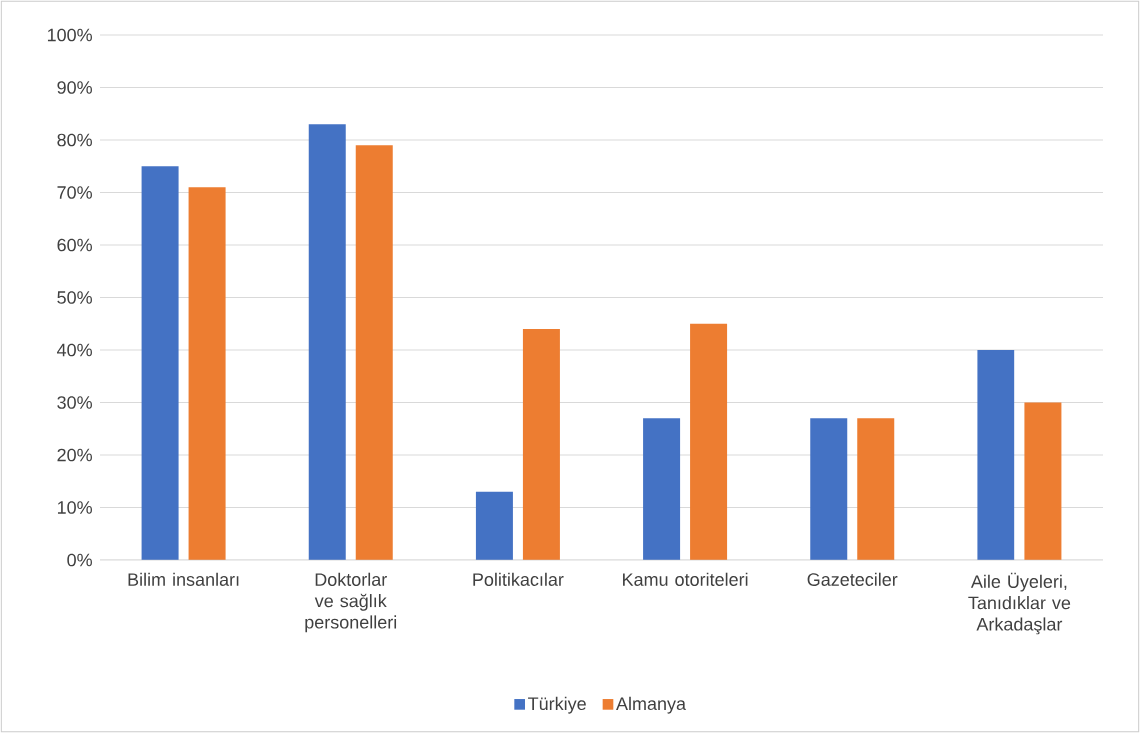  I want to click on x-tick-label: Bilim insanları, so click(183, 579).